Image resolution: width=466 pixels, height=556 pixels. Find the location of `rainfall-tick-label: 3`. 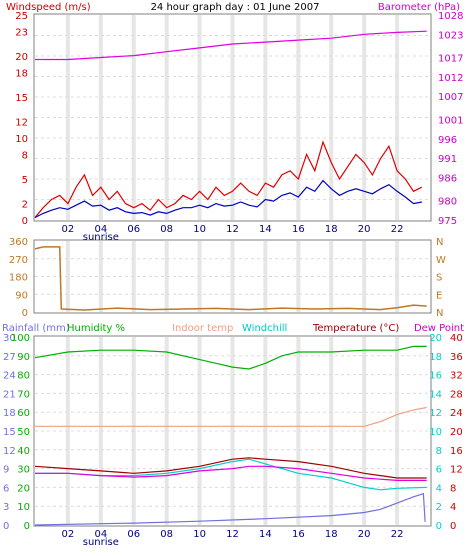

rainfall-tick-label: 3 is located at coordinates (6, 507).